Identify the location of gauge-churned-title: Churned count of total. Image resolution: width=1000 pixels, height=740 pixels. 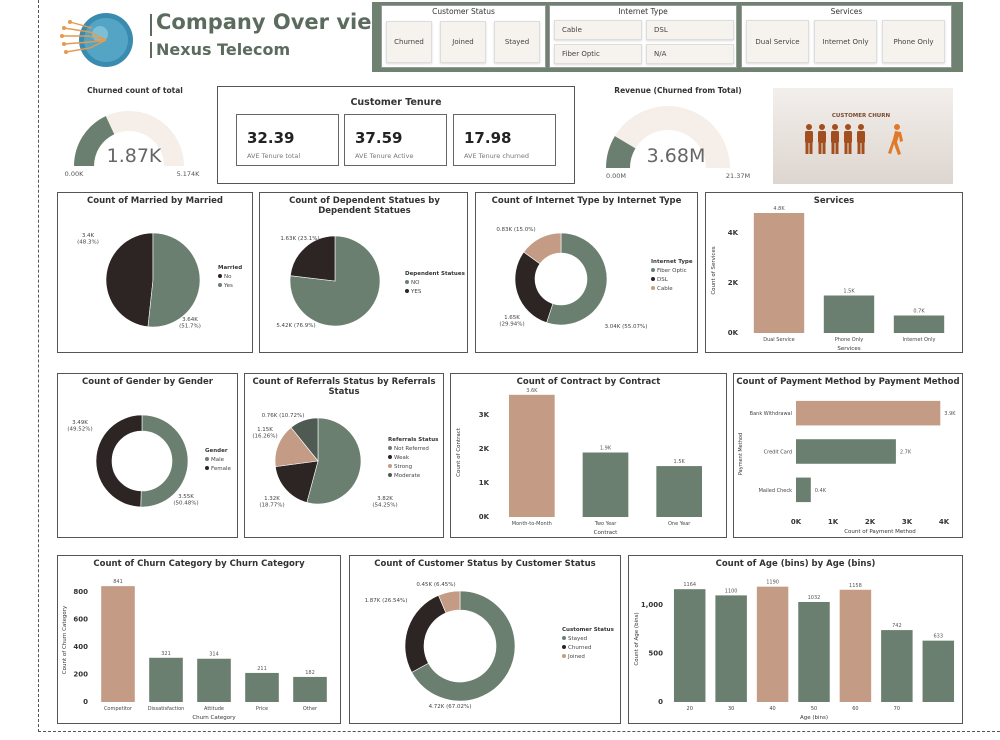
(135, 90).